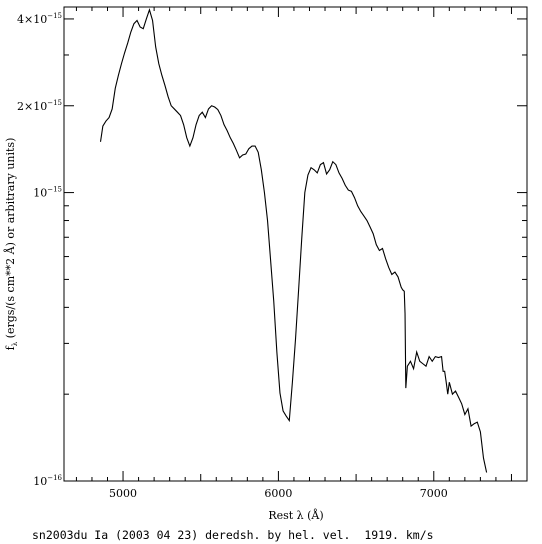 The height and width of the screenshot is (544, 542). I want to click on y-axis-label: fλ (ergs/(s cm**2 Å) or arbitrary units), so click(11, 244).